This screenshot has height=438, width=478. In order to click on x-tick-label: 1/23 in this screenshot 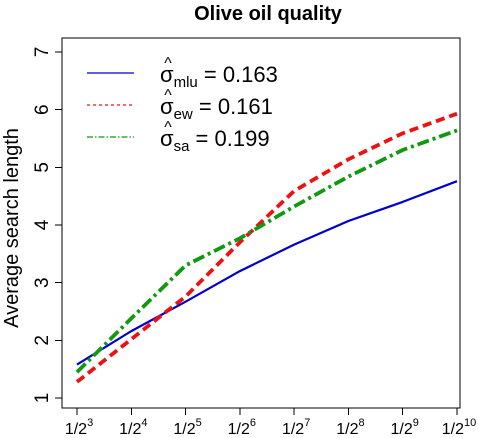, I will do `click(79, 427)`.